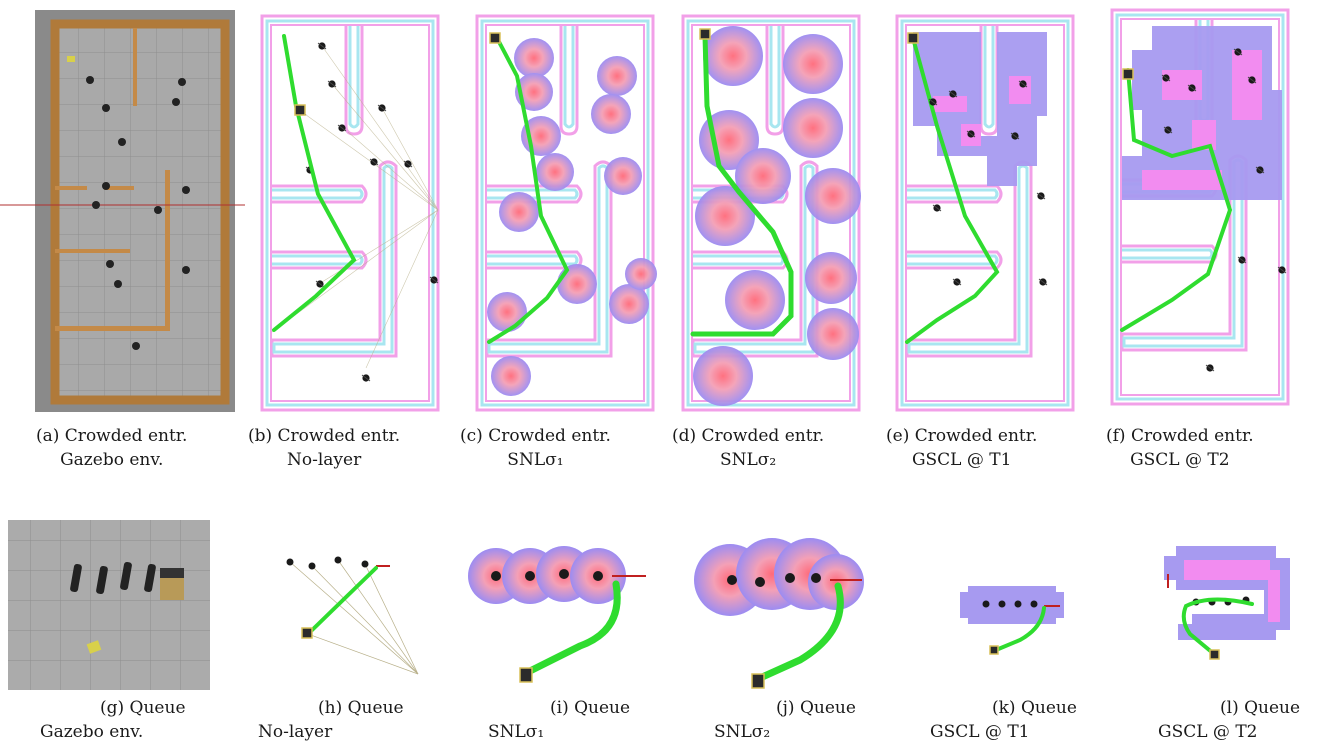  What do you see at coordinates (1227, 603) in the screenshot?
I see `panel-l-gscl-t2-queue` at bounding box center [1227, 603].